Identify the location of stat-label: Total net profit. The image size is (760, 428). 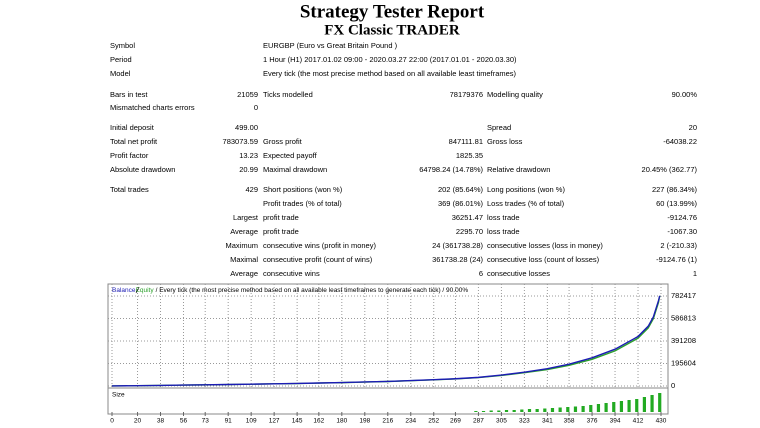
(134, 141).